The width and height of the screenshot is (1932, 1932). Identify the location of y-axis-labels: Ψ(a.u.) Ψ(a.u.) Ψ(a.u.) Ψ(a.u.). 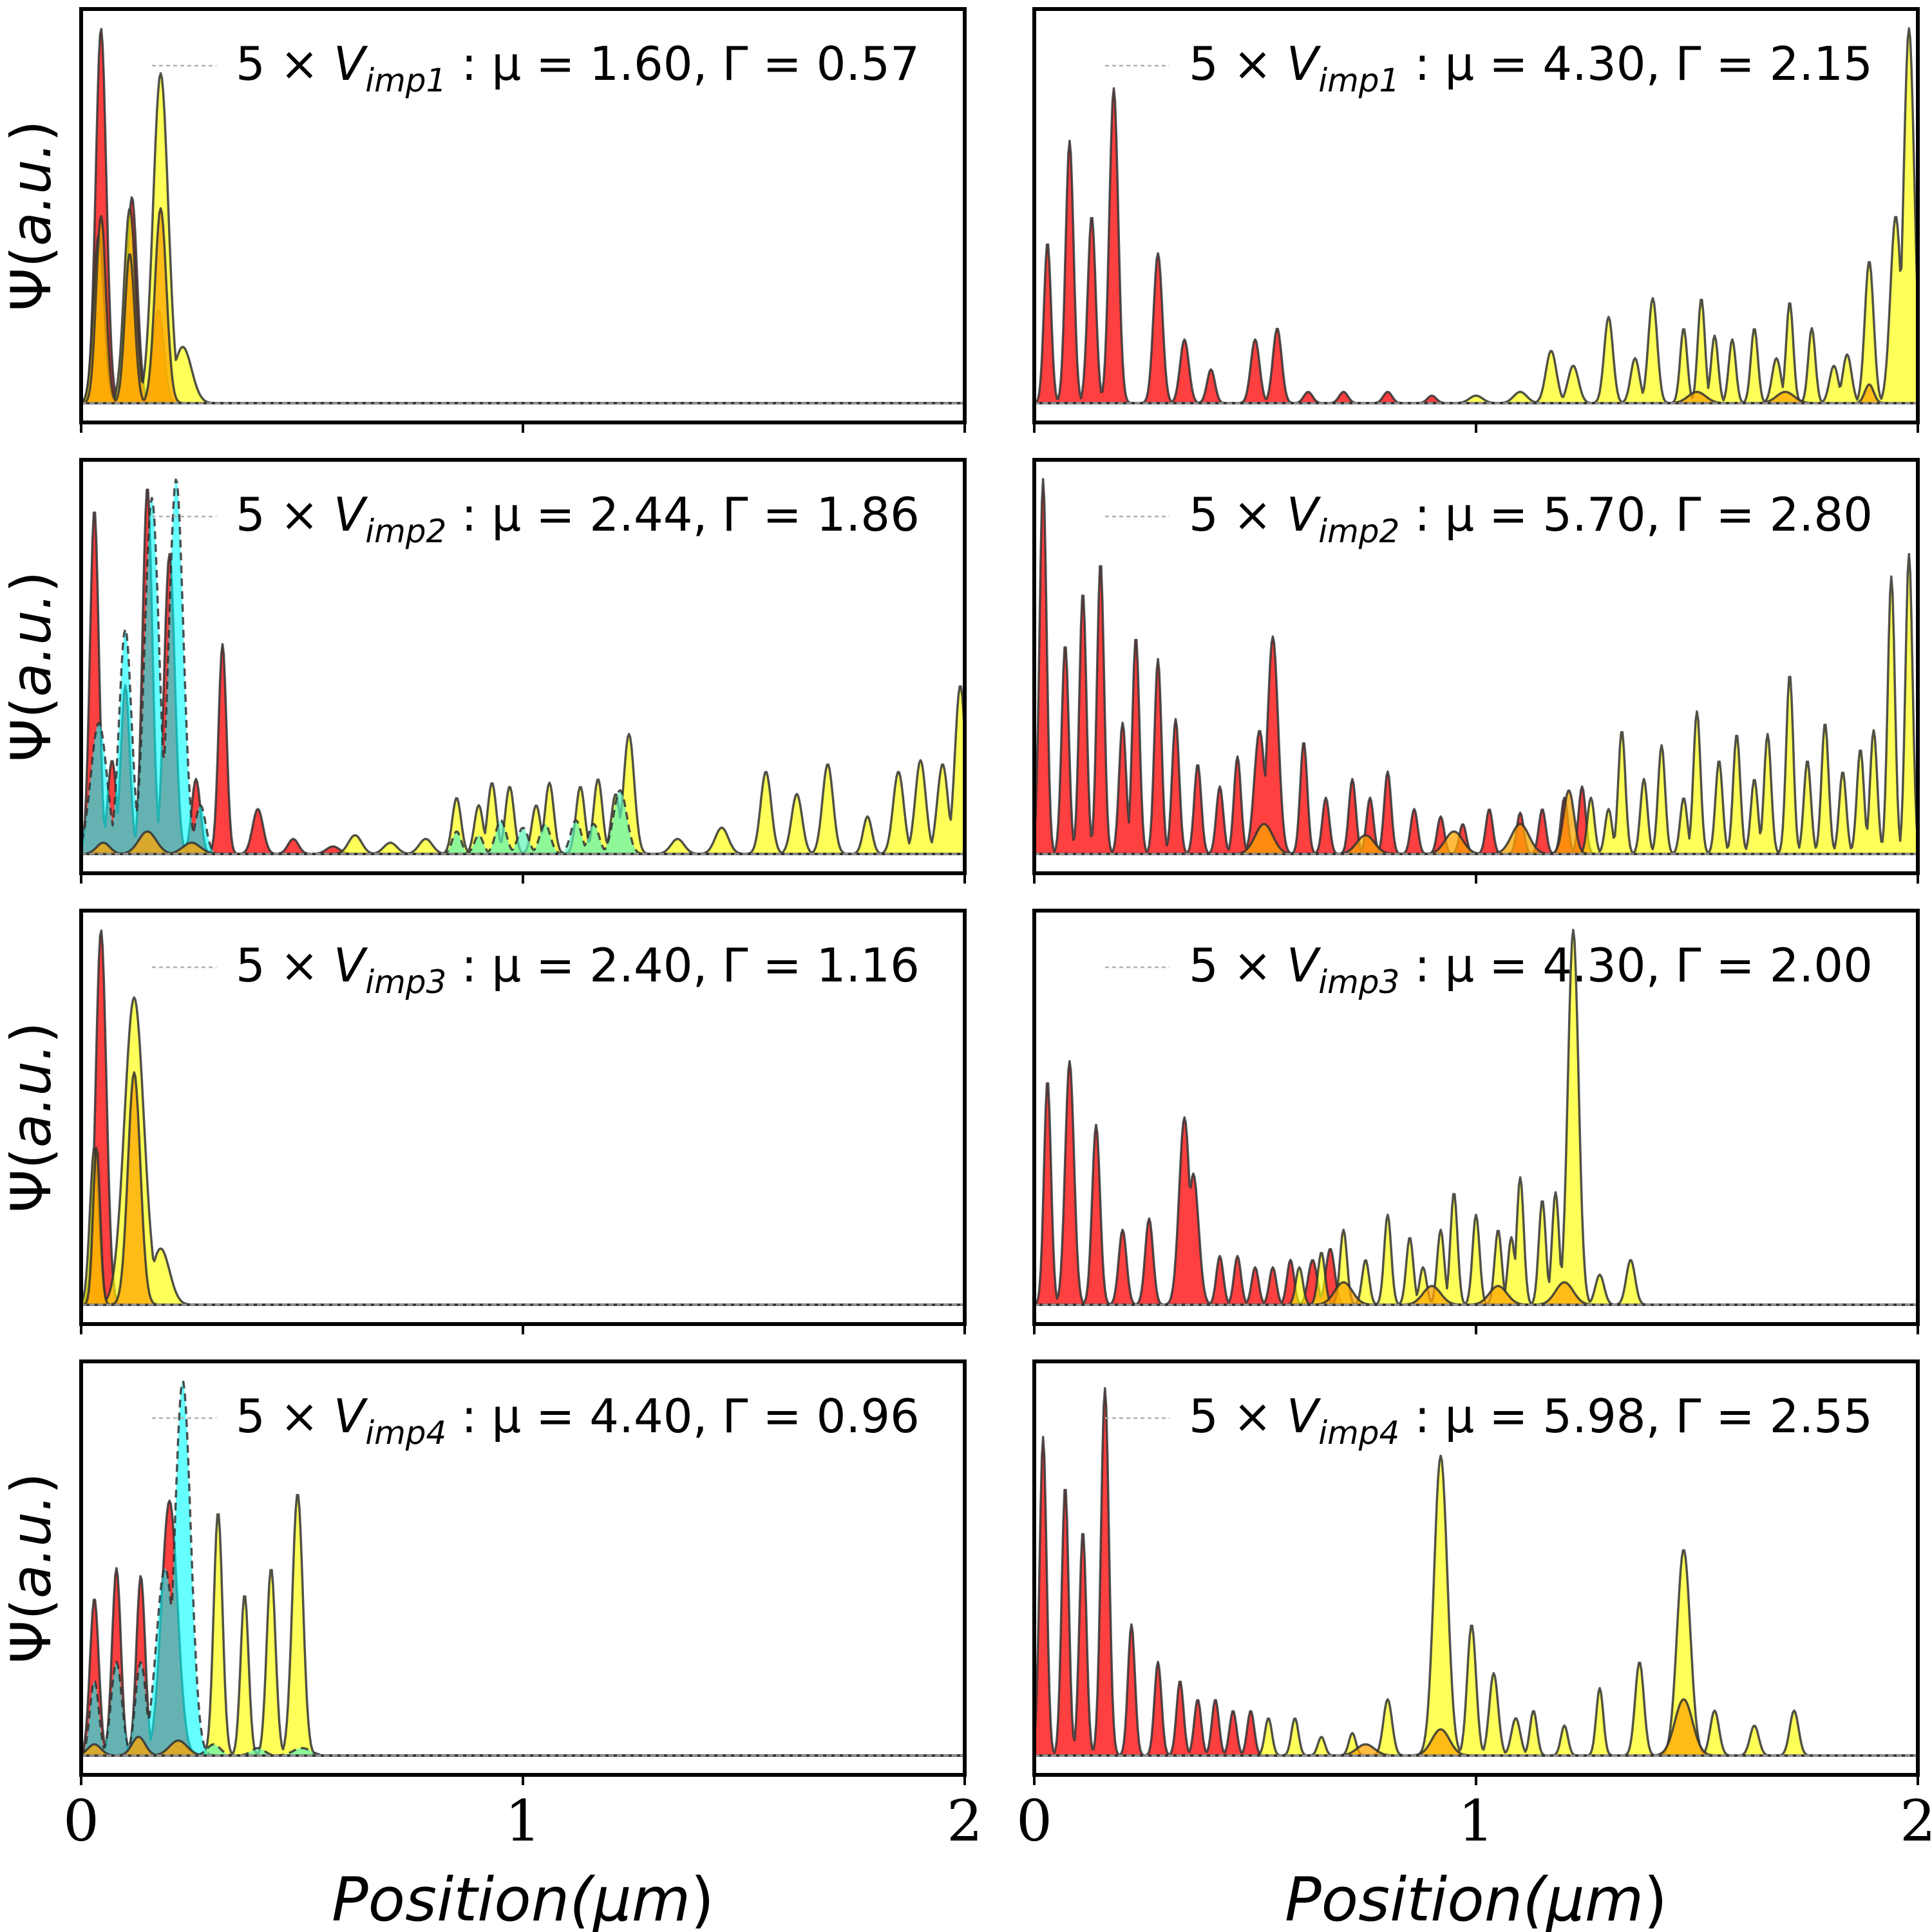
(32, 892).